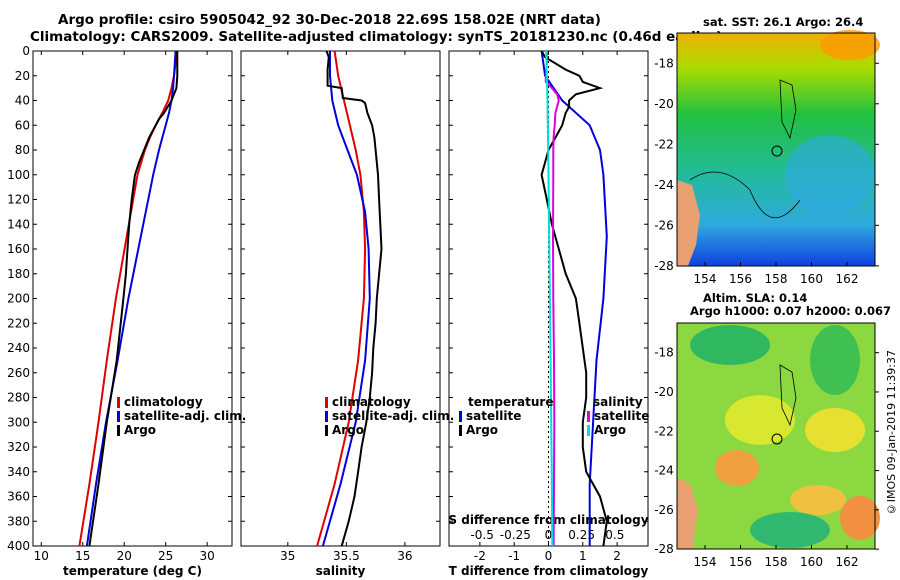 The height and width of the screenshot is (580, 900). What do you see at coordinates (18, 373) in the screenshot?
I see `depth-tick-label: 260` at bounding box center [18, 373].